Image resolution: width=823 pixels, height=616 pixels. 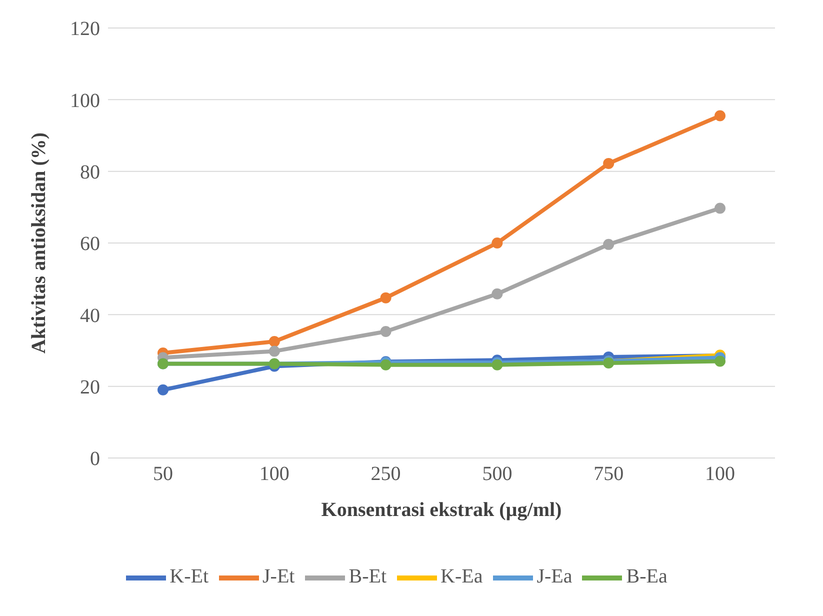 I want to click on x-tick-label: 750, so click(x=609, y=474).